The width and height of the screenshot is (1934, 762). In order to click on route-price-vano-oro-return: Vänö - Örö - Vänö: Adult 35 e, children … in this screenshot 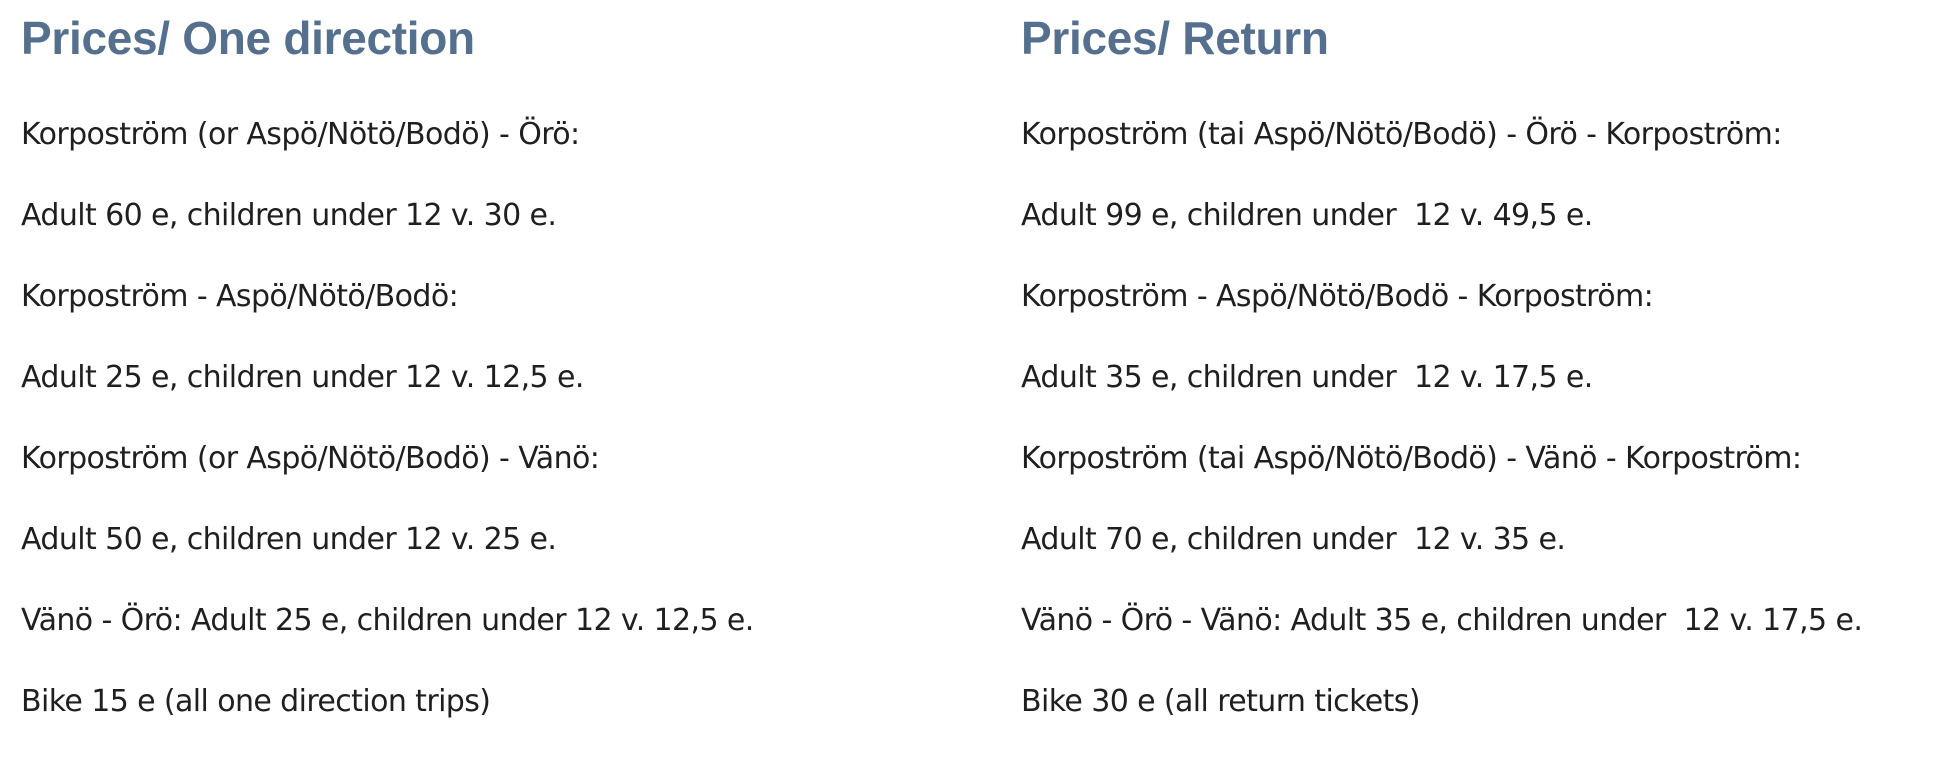, I will do `click(1442, 620)`.